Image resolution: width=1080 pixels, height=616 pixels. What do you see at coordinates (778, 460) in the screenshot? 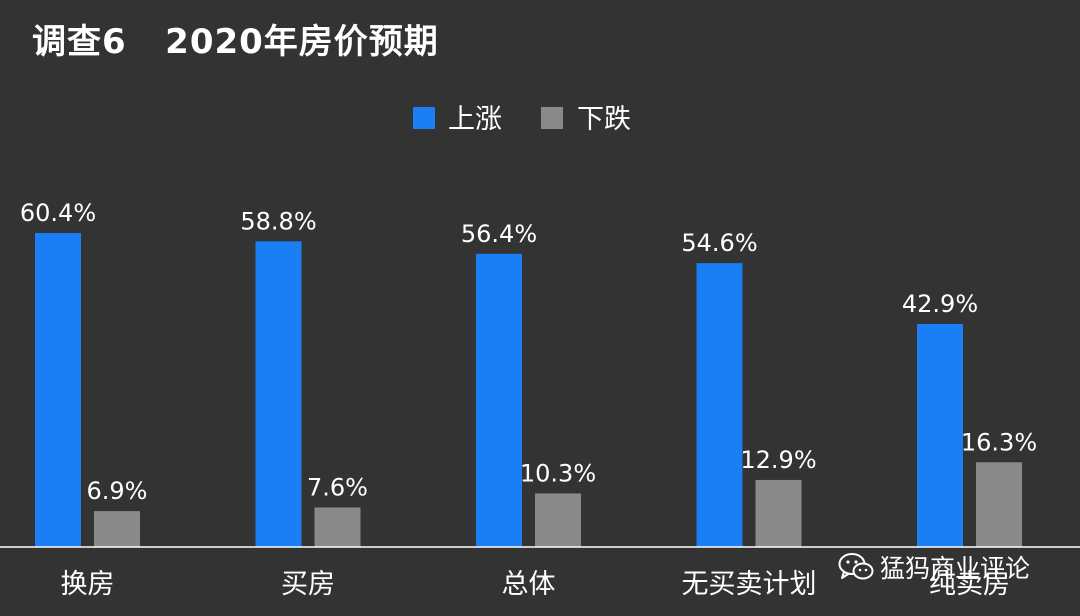
I see `data-label-down-3: 12.9%` at bounding box center [778, 460].